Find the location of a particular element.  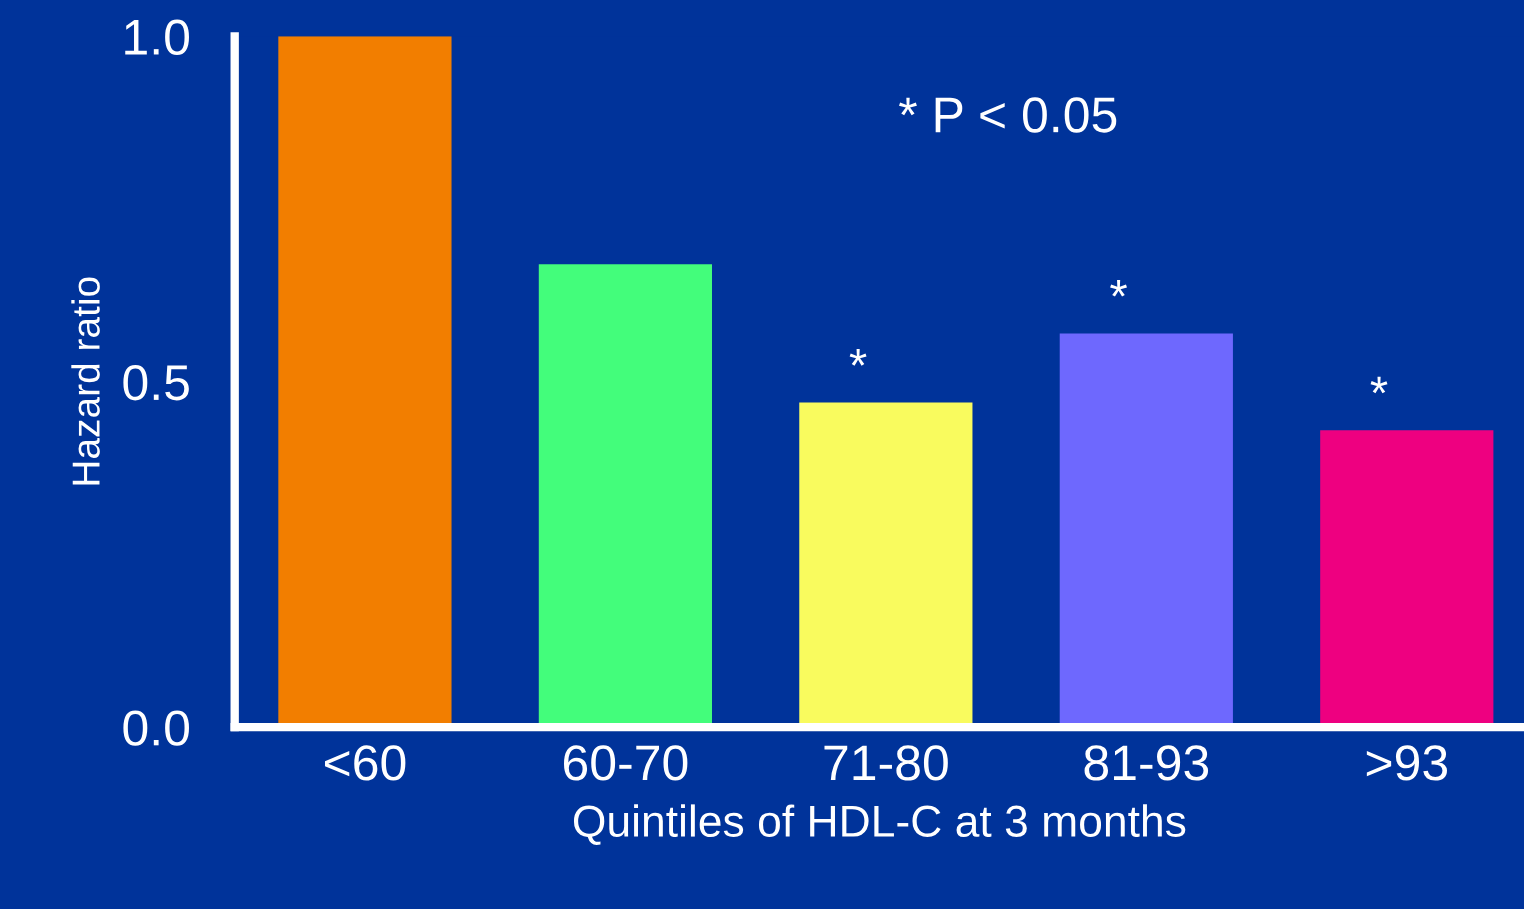

y-tick-label: 0.0 is located at coordinates (156, 728).